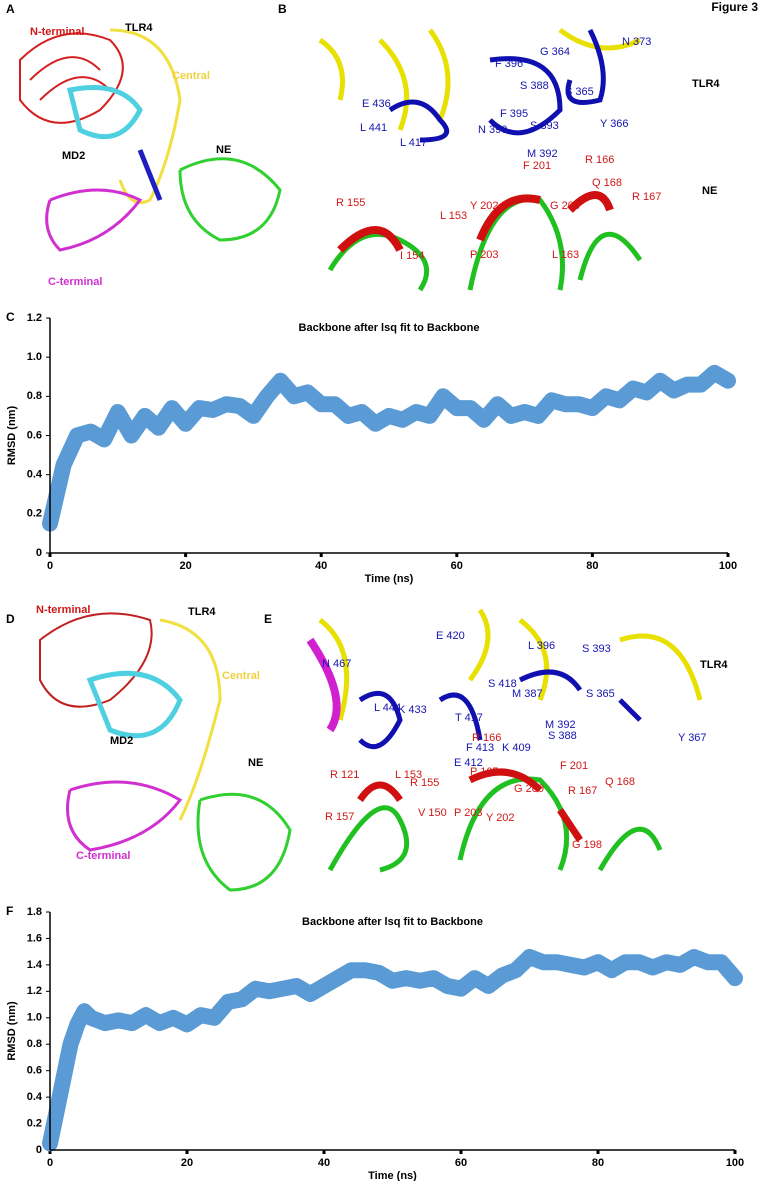 The height and width of the screenshot is (1186, 766). Describe the element at coordinates (34, 357) in the screenshot. I see `y-tick-label: 1.0` at that location.